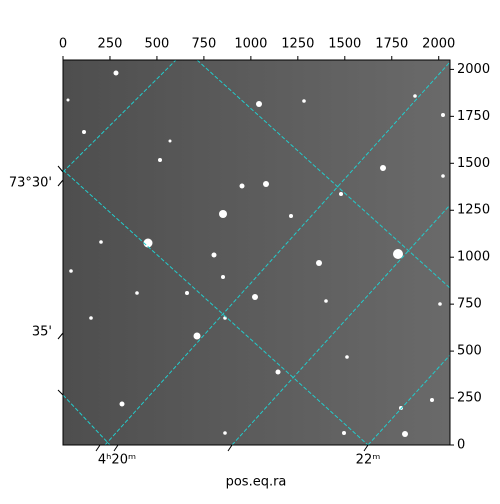 The height and width of the screenshot is (504, 500). Describe the element at coordinates (461, 445) in the screenshot. I see `y-tick-label: 0` at that location.